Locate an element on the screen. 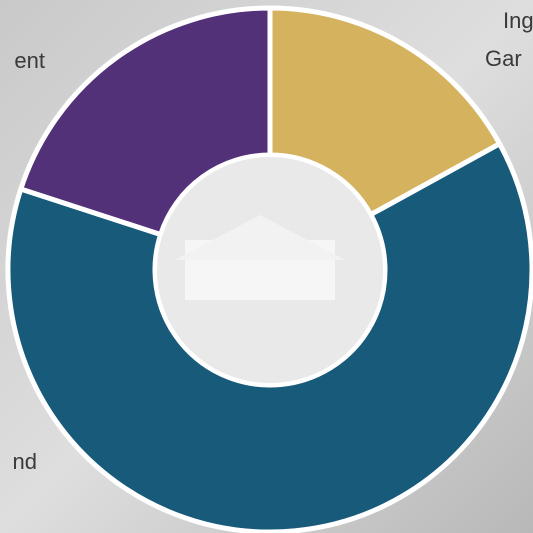  hole-roof is located at coordinates (260, 237).